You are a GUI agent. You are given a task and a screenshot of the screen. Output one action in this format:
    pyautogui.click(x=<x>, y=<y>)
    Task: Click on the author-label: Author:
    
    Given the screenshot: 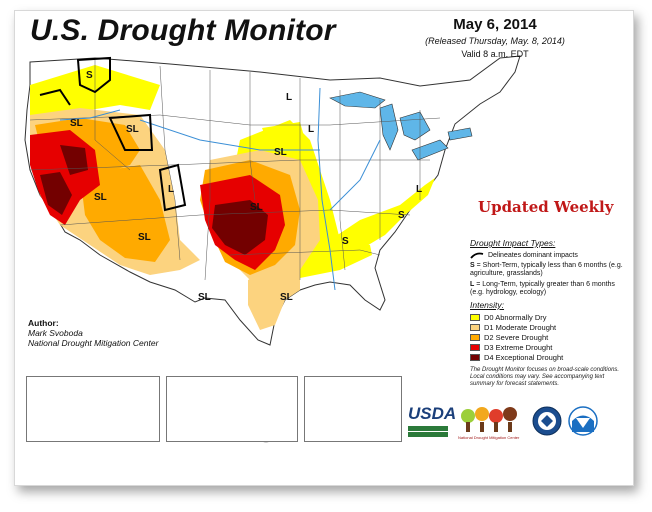 What is the action you would take?
    pyautogui.click(x=43, y=323)
    